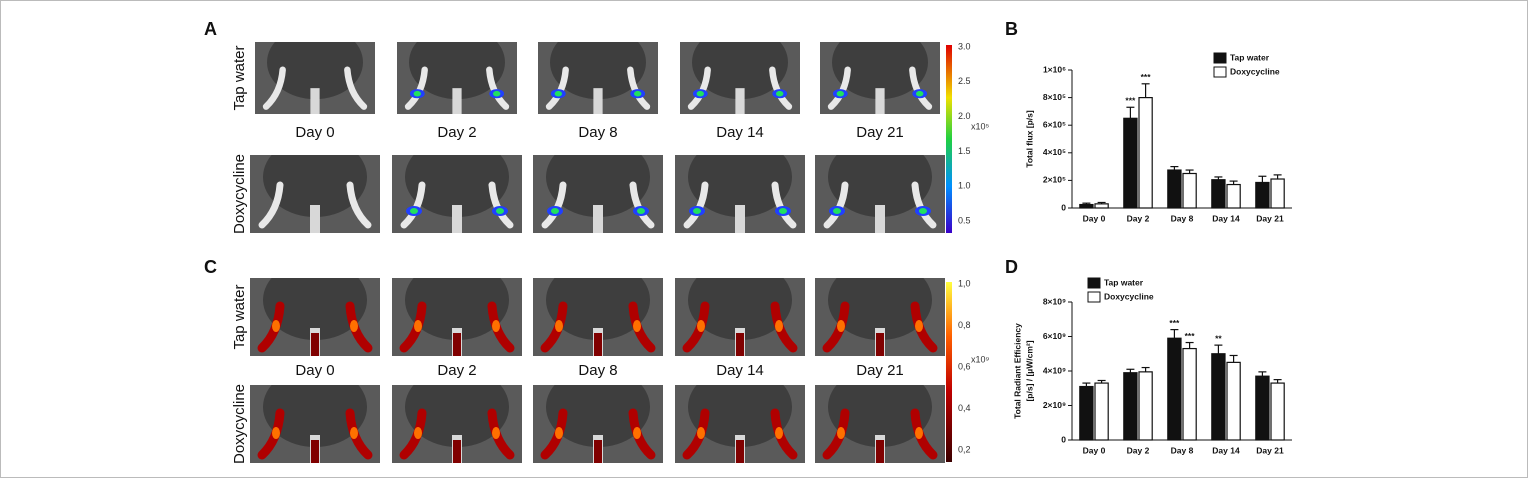  Describe the element at coordinates (964, 449) in the screenshot. I see `colorbar-tick: 0,2` at that location.